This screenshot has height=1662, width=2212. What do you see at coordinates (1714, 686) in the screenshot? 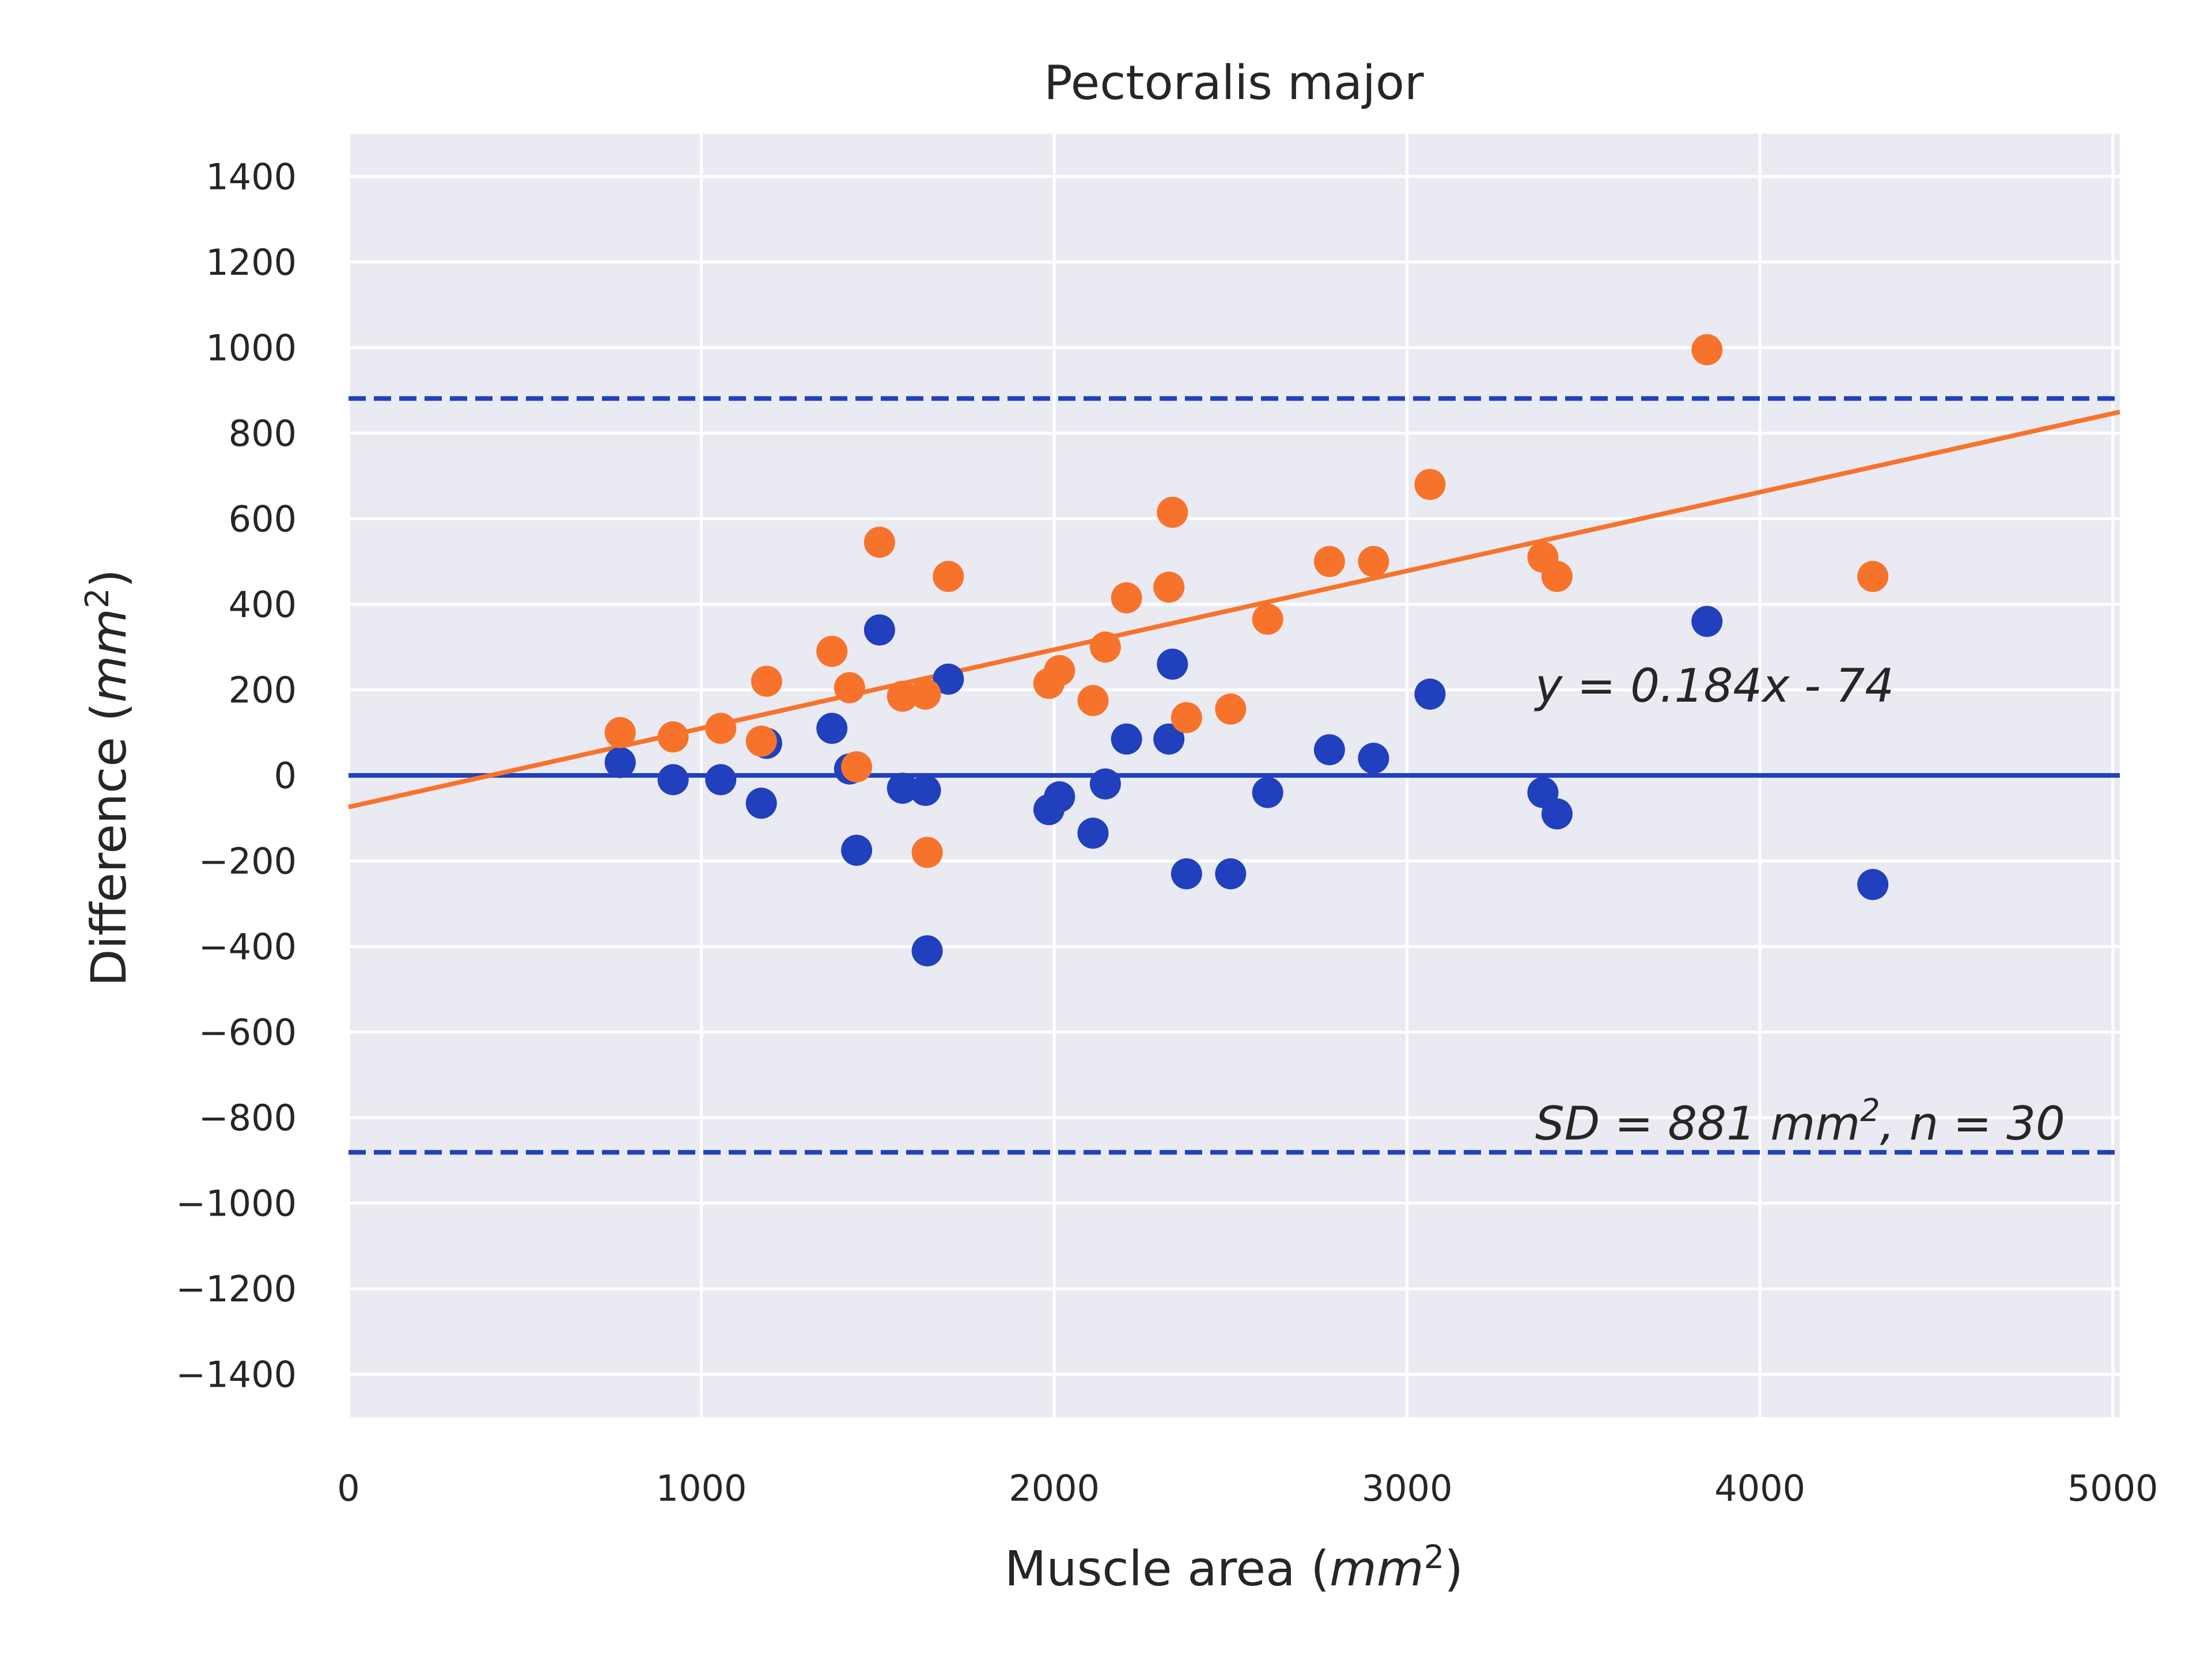
I see `regression-equation: y = 0.184x - 74` at bounding box center [1714, 686].